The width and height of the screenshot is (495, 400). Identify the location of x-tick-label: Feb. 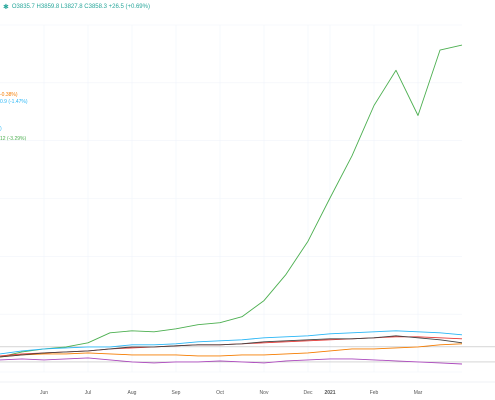
(374, 393).